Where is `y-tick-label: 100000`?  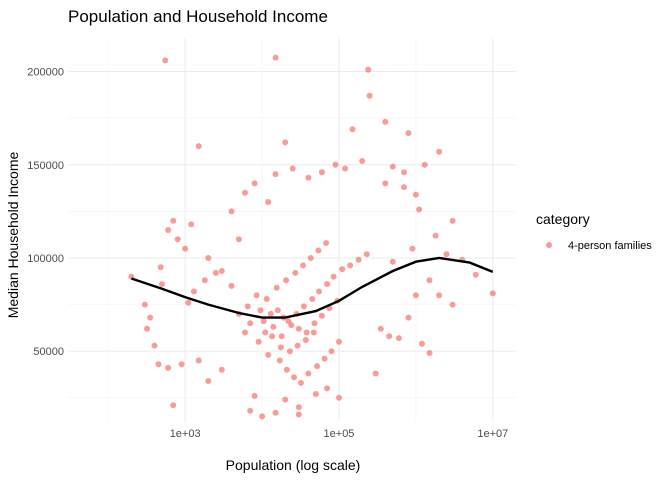 y-tick-label: 100000 is located at coordinates (45, 259).